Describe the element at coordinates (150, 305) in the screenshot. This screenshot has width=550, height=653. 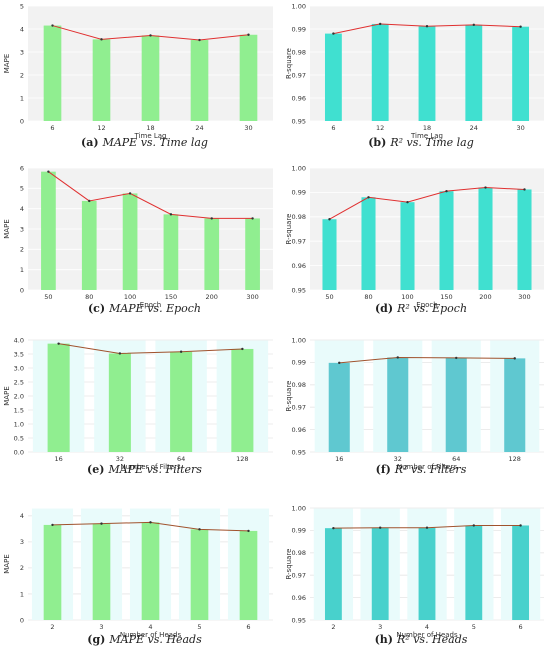
I see `x-axis-label: Epoch` at that location.